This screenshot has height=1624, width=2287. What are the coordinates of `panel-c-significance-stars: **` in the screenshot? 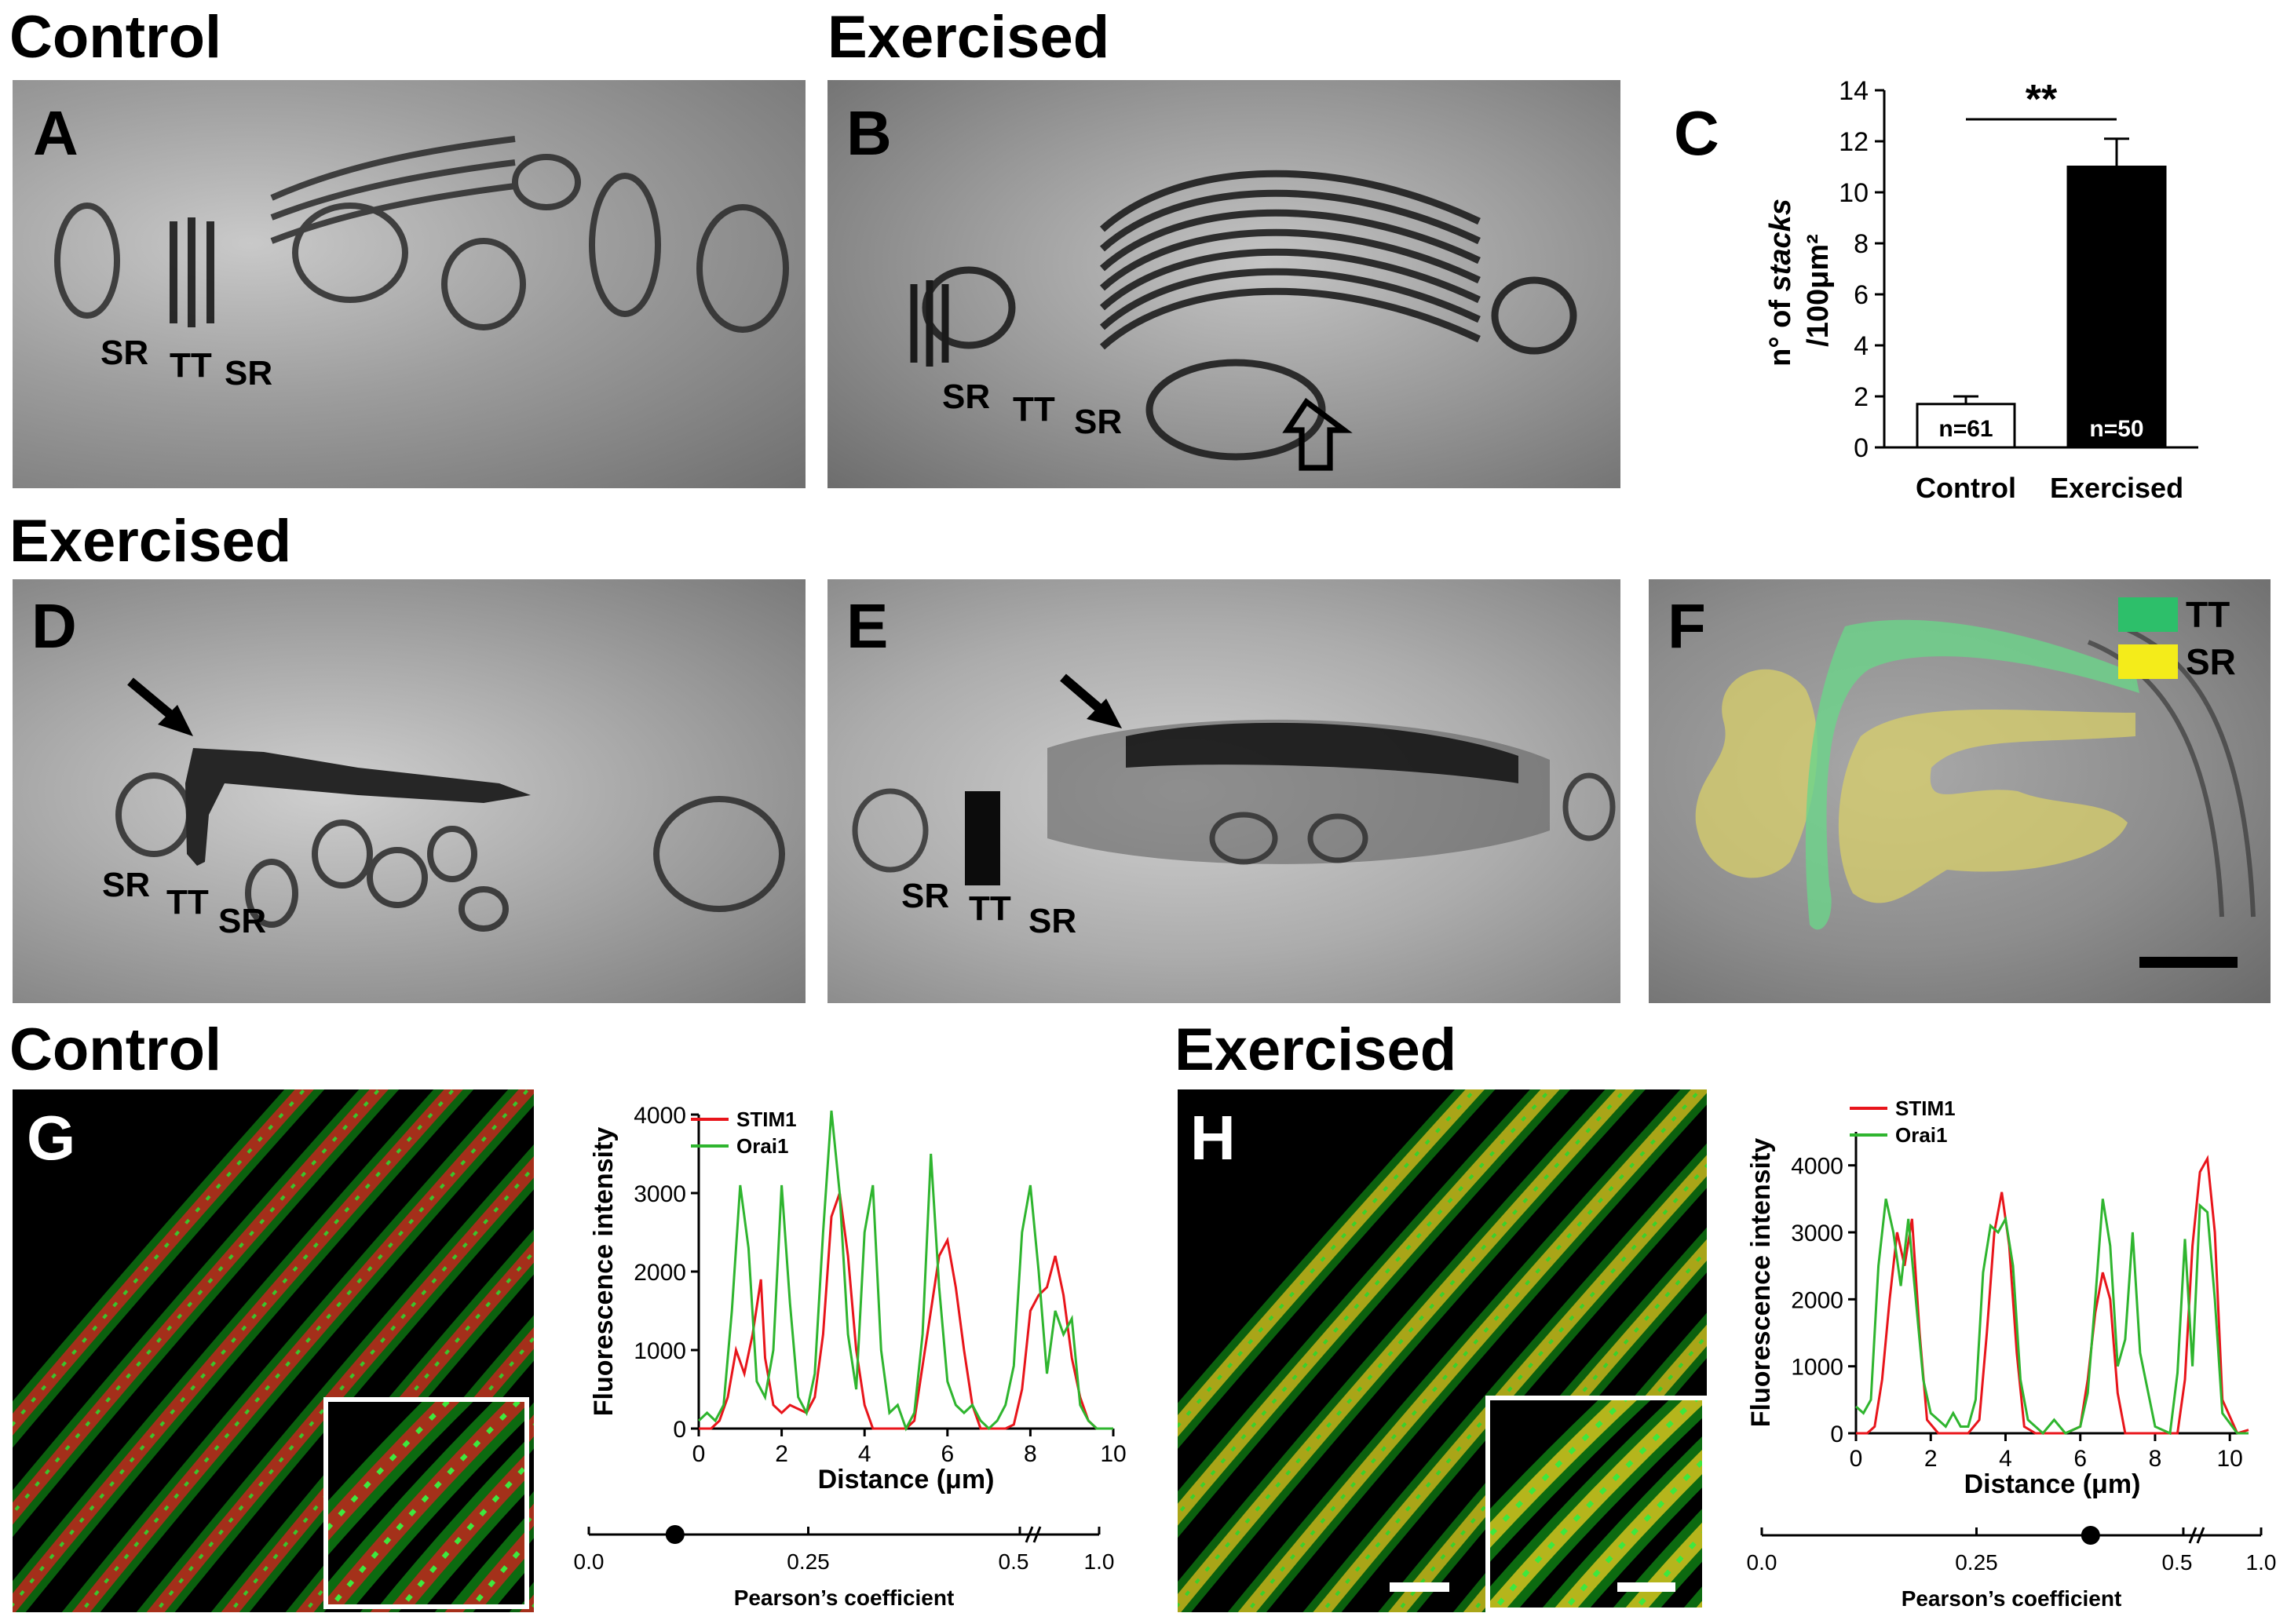 It's located at (2042, 100).